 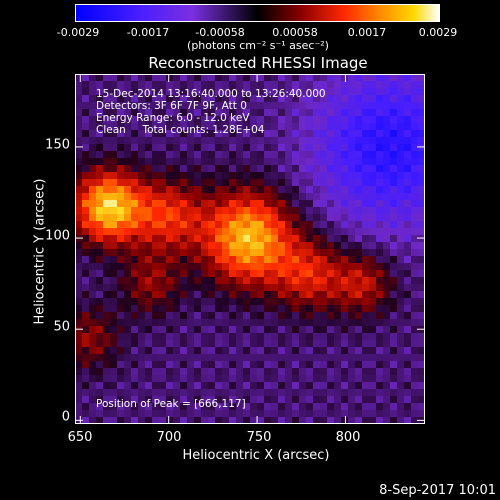 I want to click on x-tick-label: 700, so click(x=169, y=437).